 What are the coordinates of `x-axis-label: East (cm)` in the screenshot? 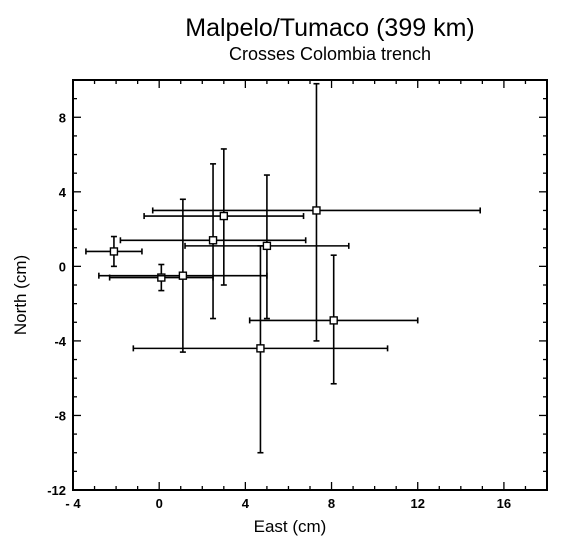 It's located at (290, 526).